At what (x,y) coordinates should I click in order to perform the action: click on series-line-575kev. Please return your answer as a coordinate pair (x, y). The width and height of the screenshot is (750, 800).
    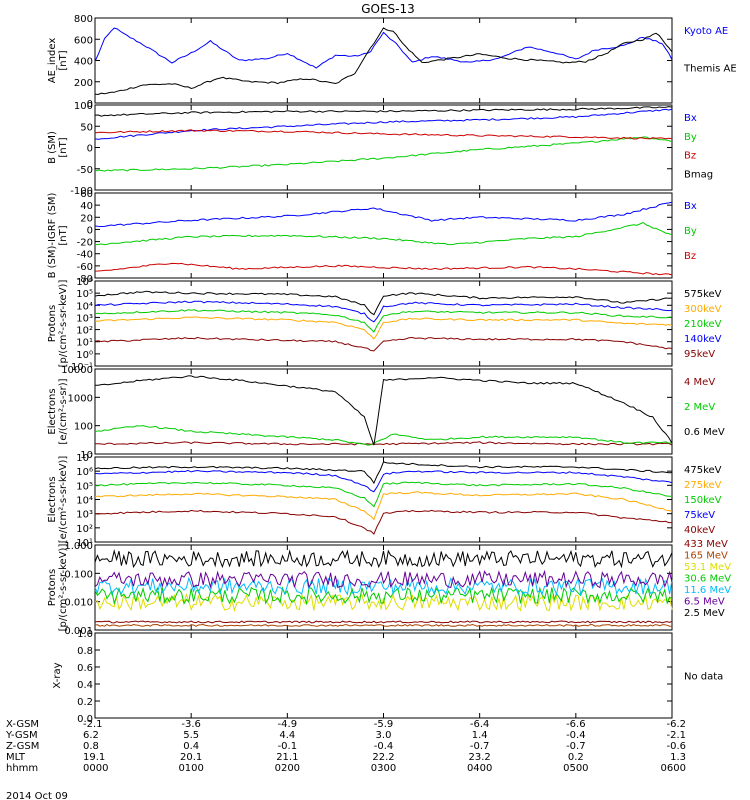
    Looking at the image, I should click on (383, 303).